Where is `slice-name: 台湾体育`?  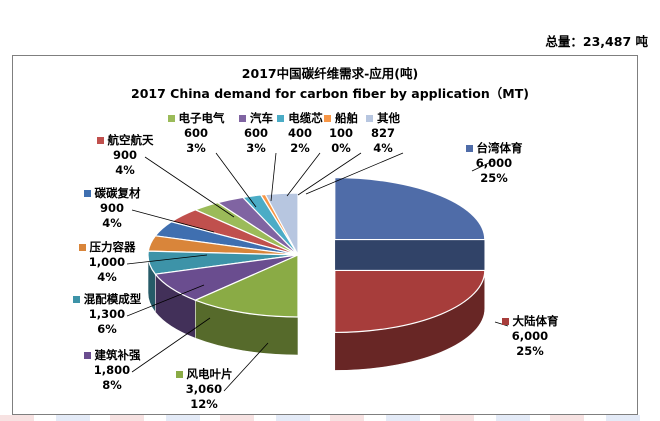 slice-name: 台湾体育 is located at coordinates (499, 148).